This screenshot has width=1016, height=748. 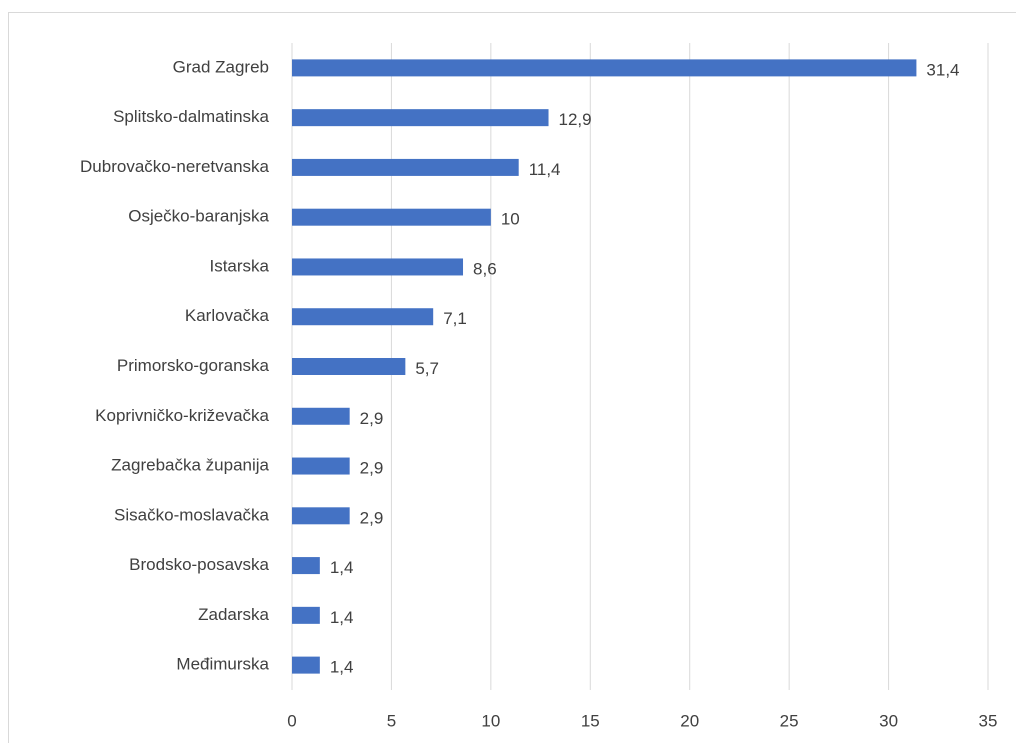 What do you see at coordinates (575, 119) in the screenshot?
I see `data-label: 12,9` at bounding box center [575, 119].